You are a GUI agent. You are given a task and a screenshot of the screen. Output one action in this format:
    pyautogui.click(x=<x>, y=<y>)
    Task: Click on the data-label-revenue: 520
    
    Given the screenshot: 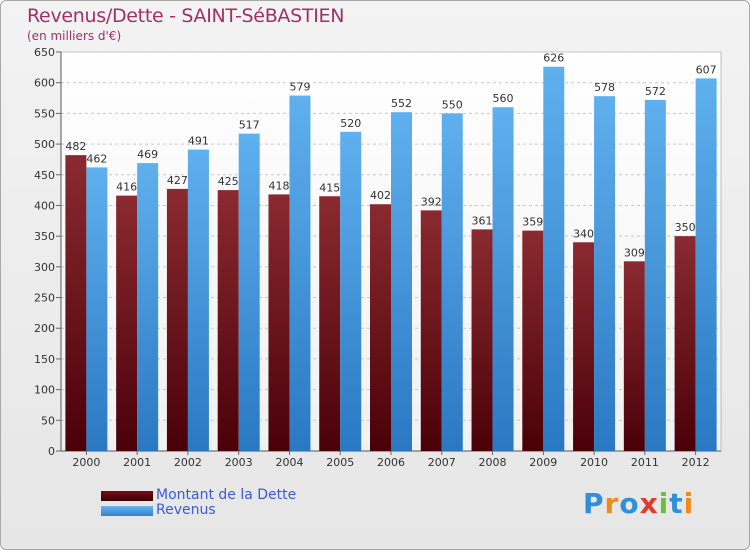 What is the action you would take?
    pyautogui.click(x=350, y=123)
    